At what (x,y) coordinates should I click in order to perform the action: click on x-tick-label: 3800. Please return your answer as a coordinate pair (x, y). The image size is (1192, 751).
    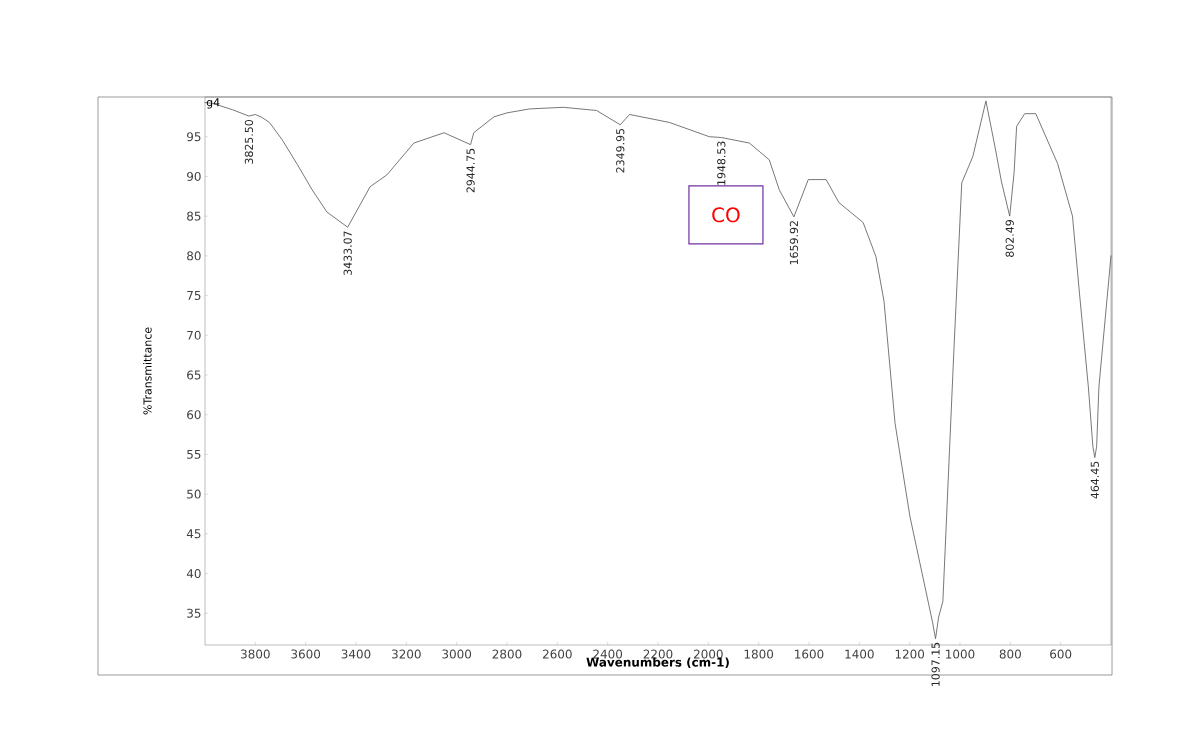
    Looking at the image, I should click on (255, 654).